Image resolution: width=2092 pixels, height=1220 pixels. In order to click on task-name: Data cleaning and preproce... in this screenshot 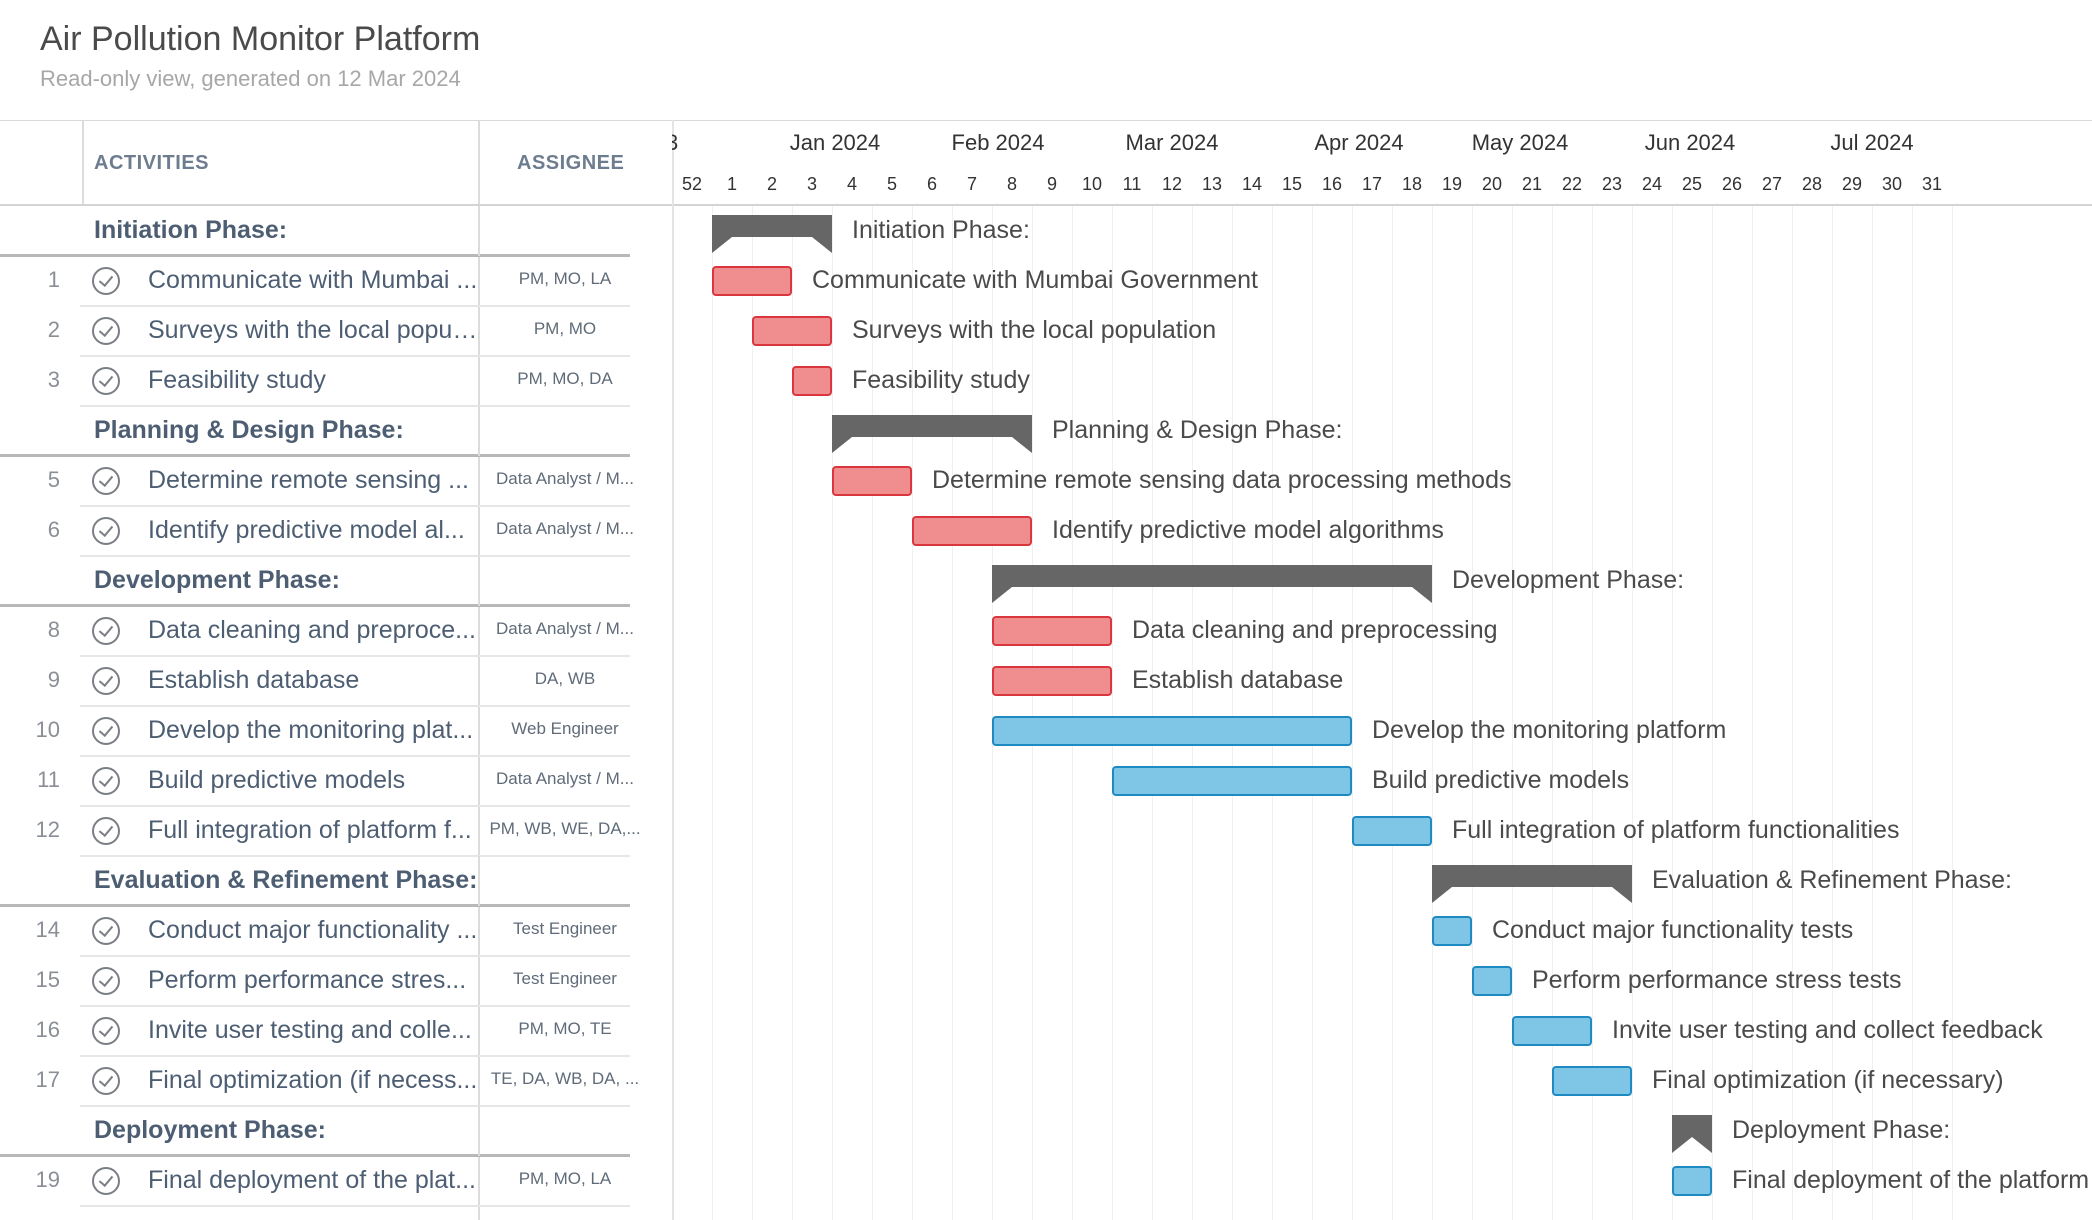, I will do `click(312, 630)`.